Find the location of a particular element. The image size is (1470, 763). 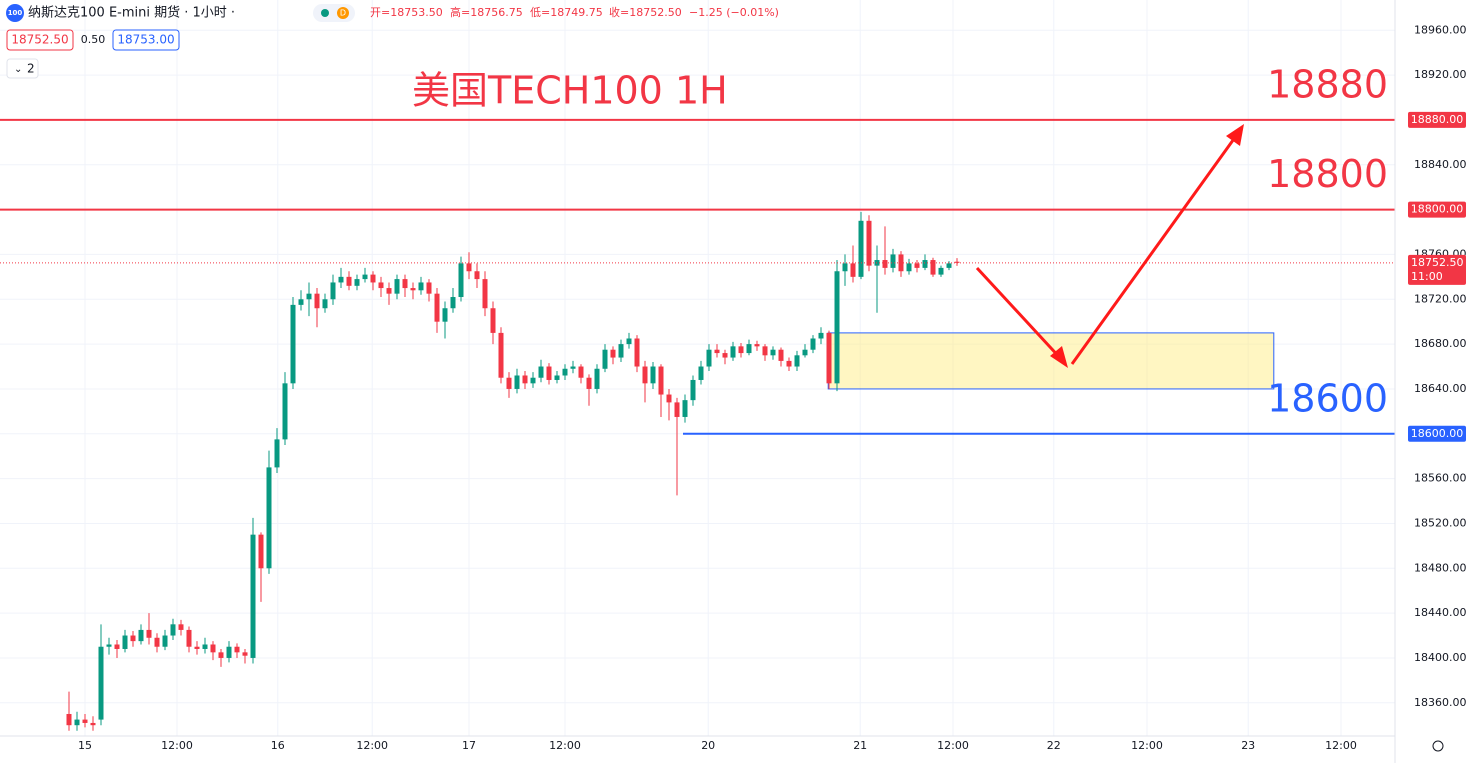

arrow-up is located at coordinates (1154, 250).